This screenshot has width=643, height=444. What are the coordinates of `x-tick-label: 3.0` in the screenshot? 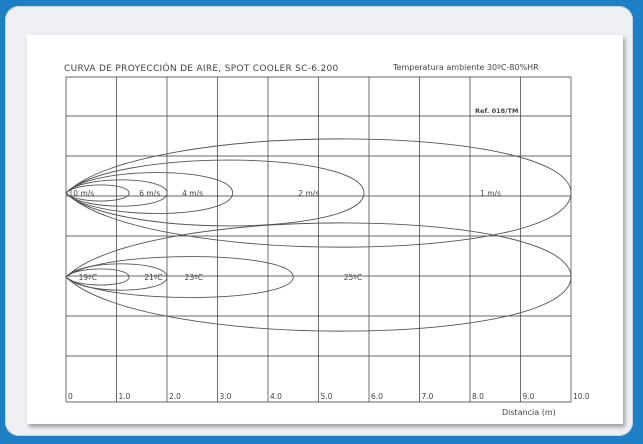 It's located at (226, 396).